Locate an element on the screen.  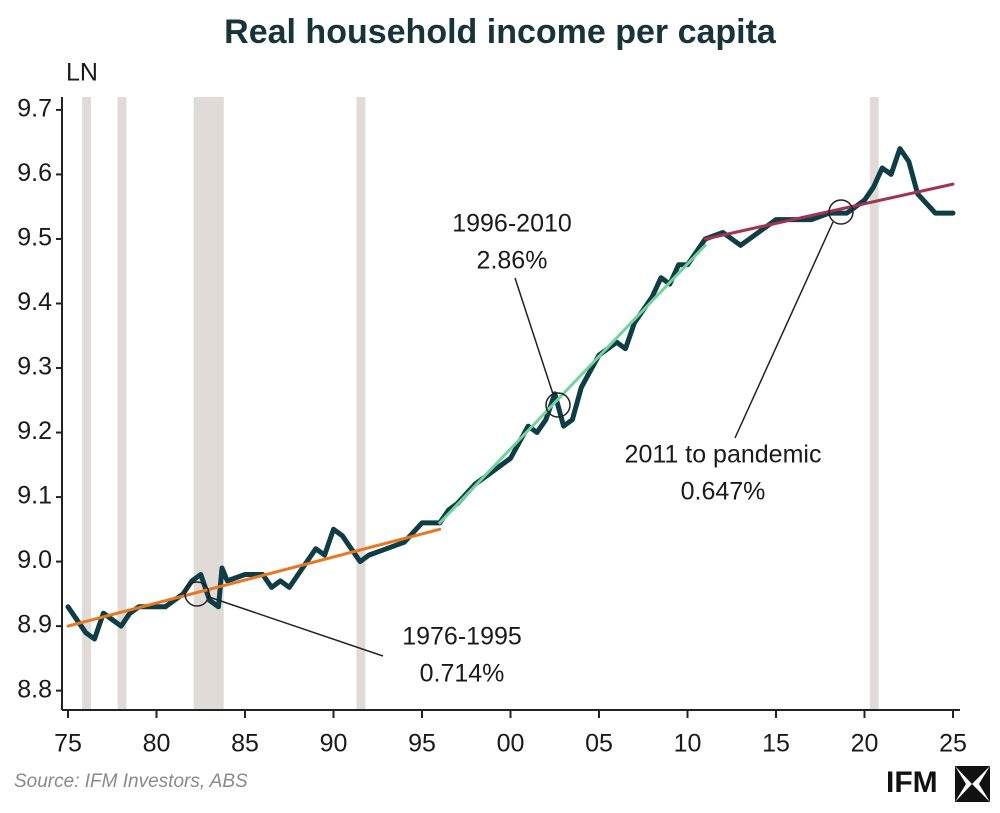
x-tick-label: 90 is located at coordinates (334, 744).